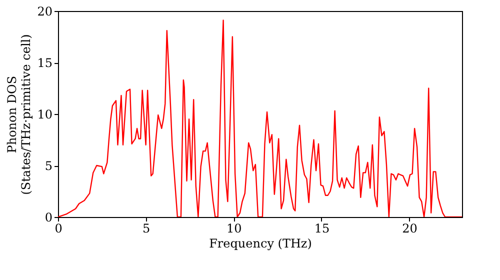 This screenshot has height=280, width=500. I want to click on x-tick-label: 20, so click(410, 229).